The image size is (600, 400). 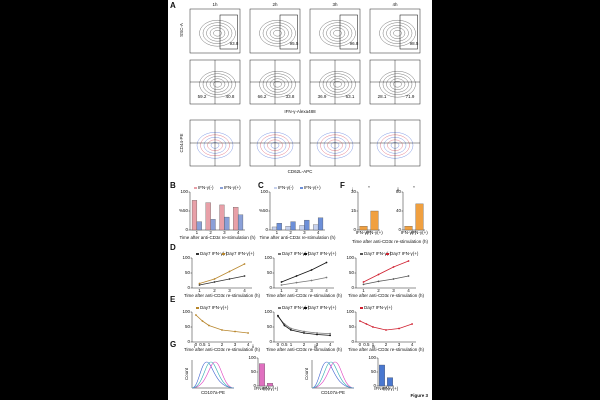 What do you see at coordinates (374, 371) in the screenshot?
I see `y-tick-label: 50` at bounding box center [374, 371].